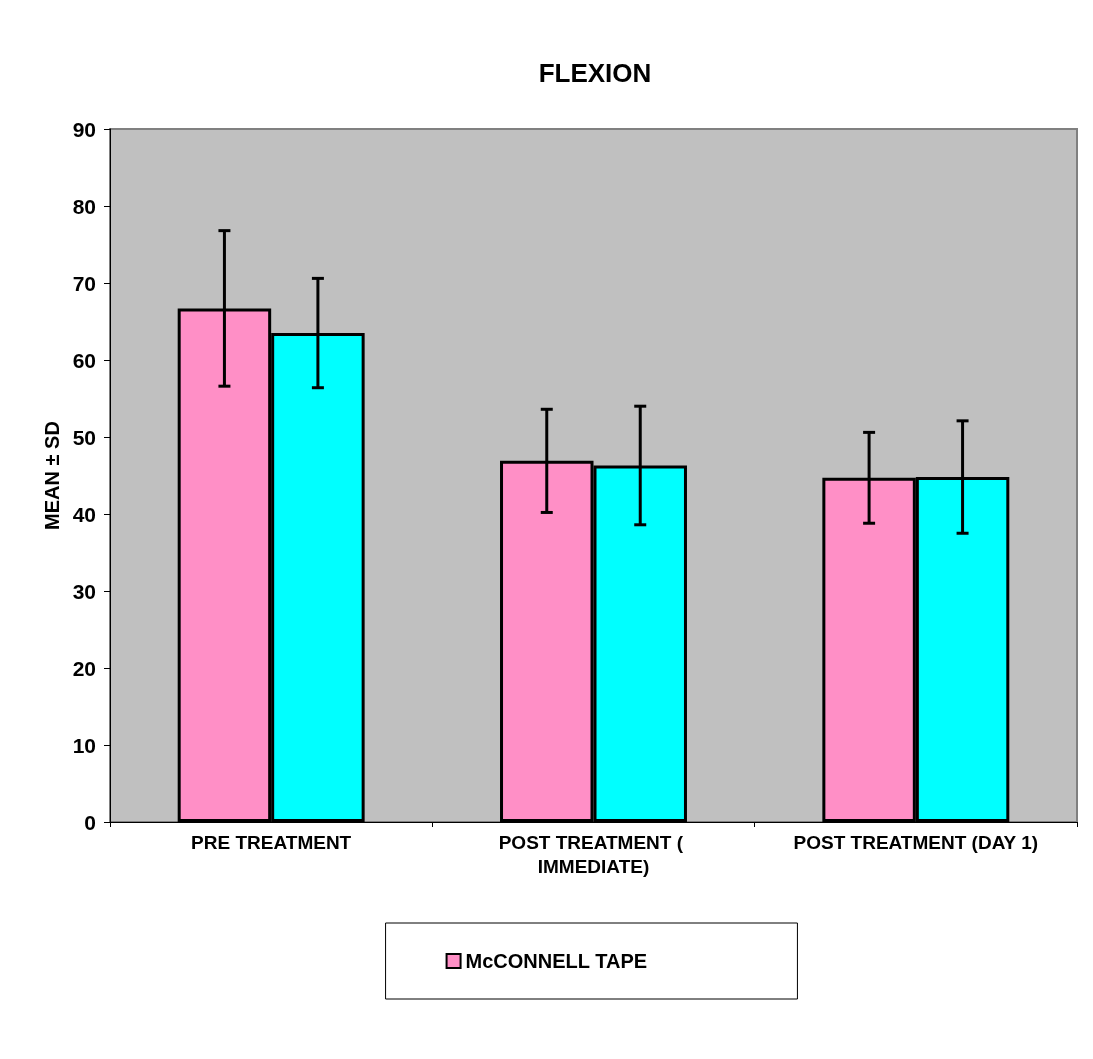 The width and height of the screenshot is (1093, 1059). I want to click on x-tick-label: PRE TREATMENT, so click(271, 842).